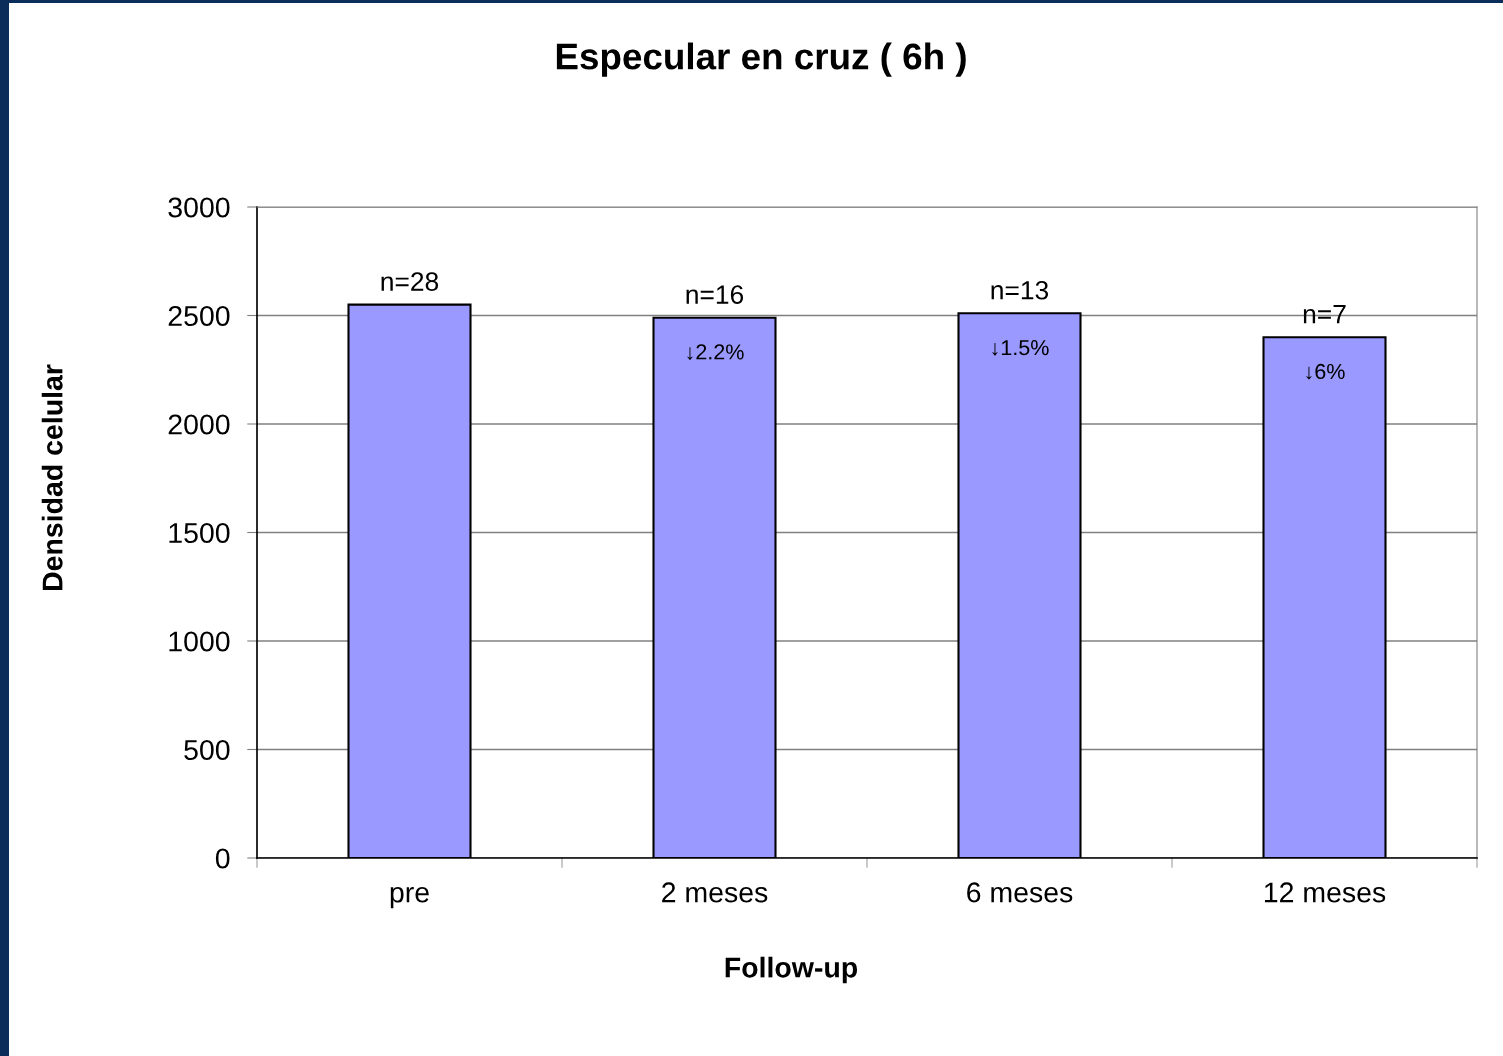 The height and width of the screenshot is (1056, 1503). Describe the element at coordinates (222, 858) in the screenshot. I see `y-tick-label: 0` at that location.